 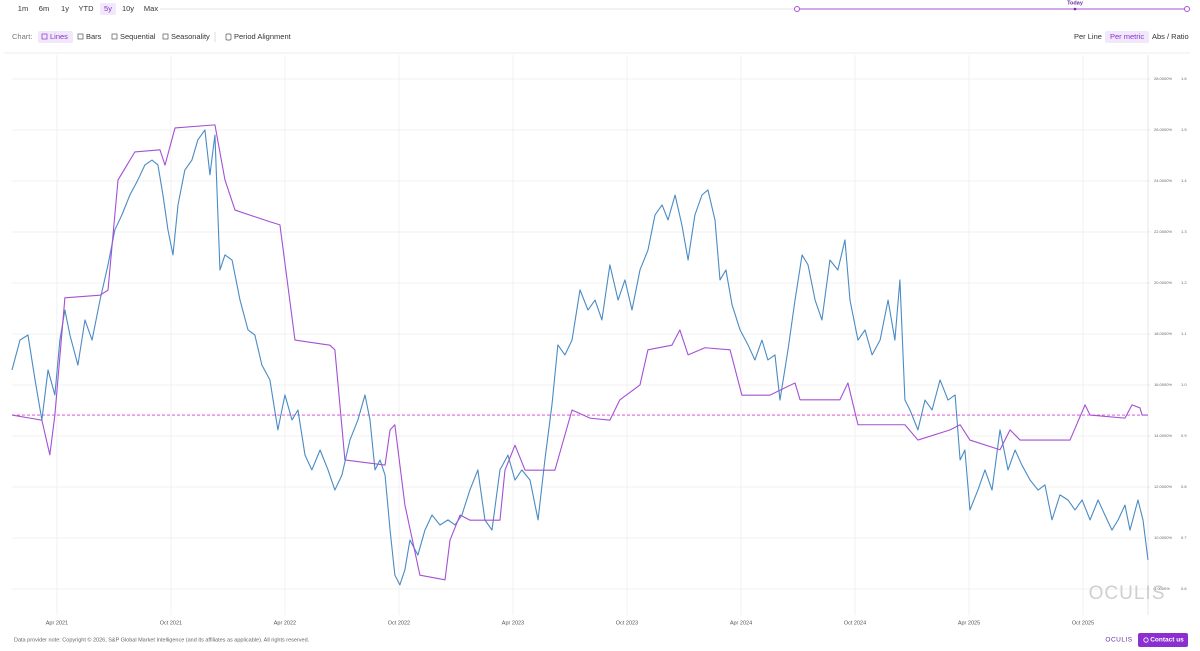 I want to click on y2-tick-label: 1.3, so click(x=1184, y=231).